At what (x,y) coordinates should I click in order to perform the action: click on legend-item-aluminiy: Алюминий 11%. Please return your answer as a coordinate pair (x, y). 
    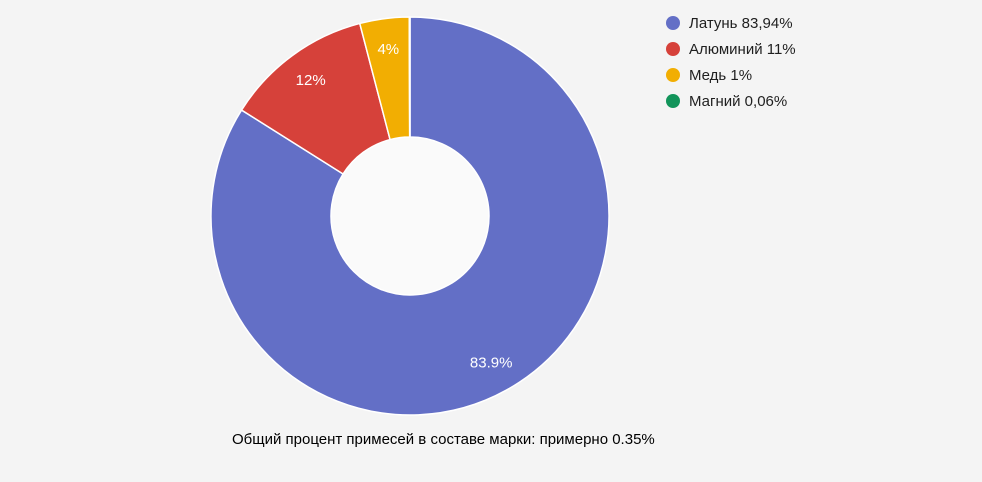
    Looking at the image, I should click on (731, 49).